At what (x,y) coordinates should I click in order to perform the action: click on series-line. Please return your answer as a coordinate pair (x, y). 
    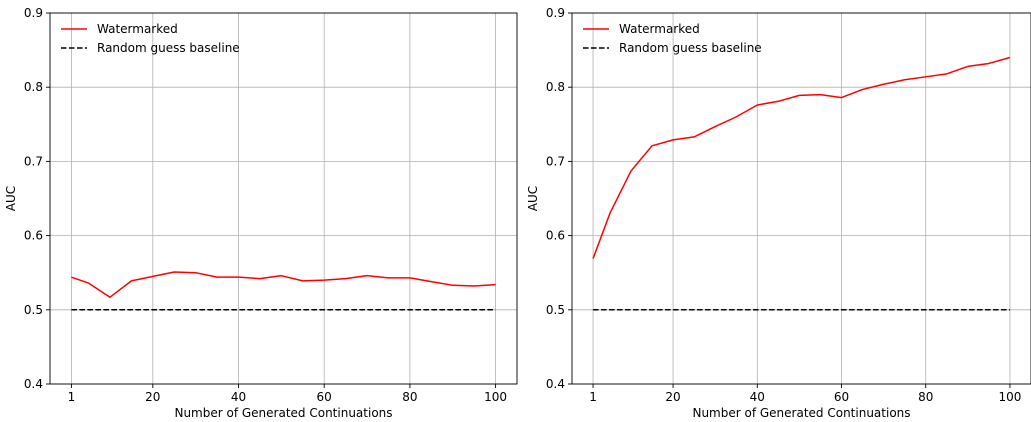
    Looking at the image, I should click on (283, 284).